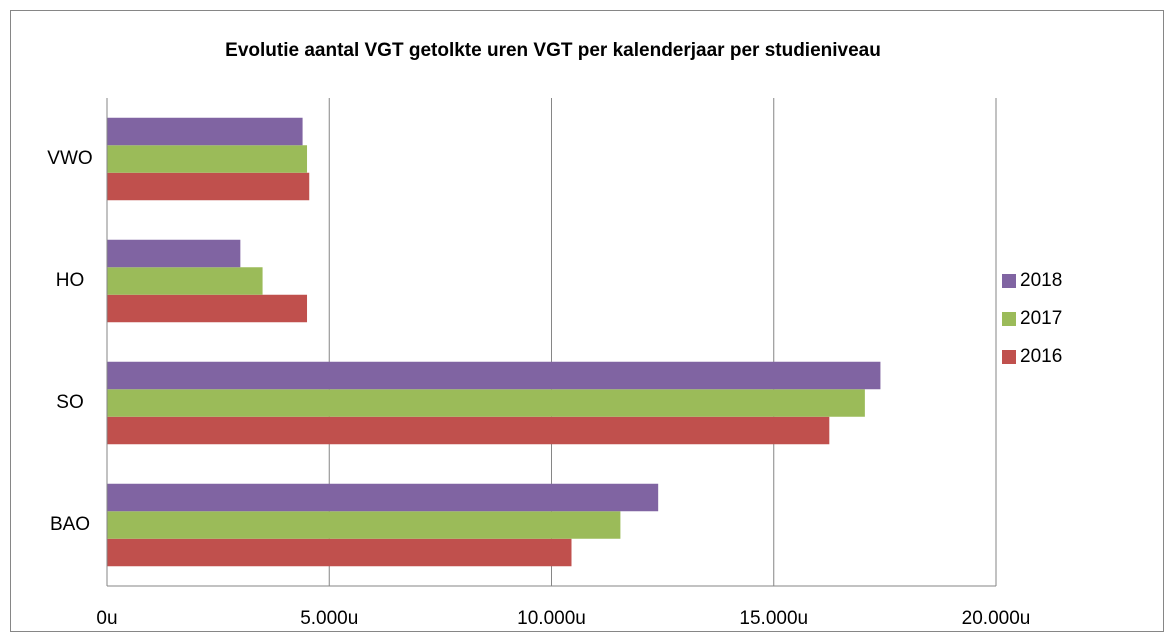 The width and height of the screenshot is (1173, 643). What do you see at coordinates (1041, 318) in the screenshot?
I see `legend-label: 2017` at bounding box center [1041, 318].